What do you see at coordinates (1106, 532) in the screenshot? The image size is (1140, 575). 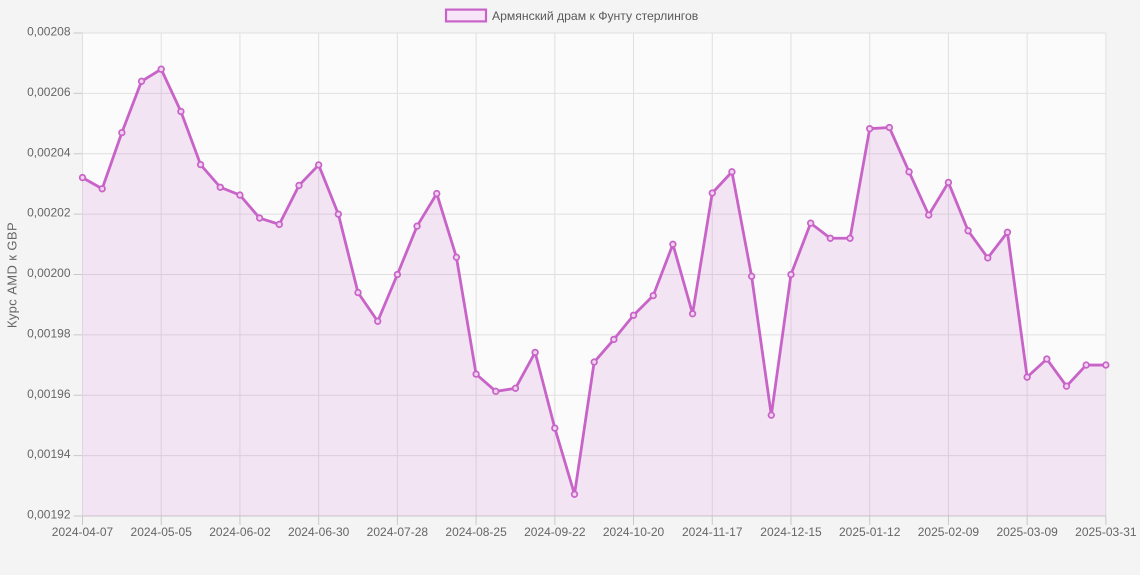 I see `svg-text: 2025-03-31` at bounding box center [1106, 532].